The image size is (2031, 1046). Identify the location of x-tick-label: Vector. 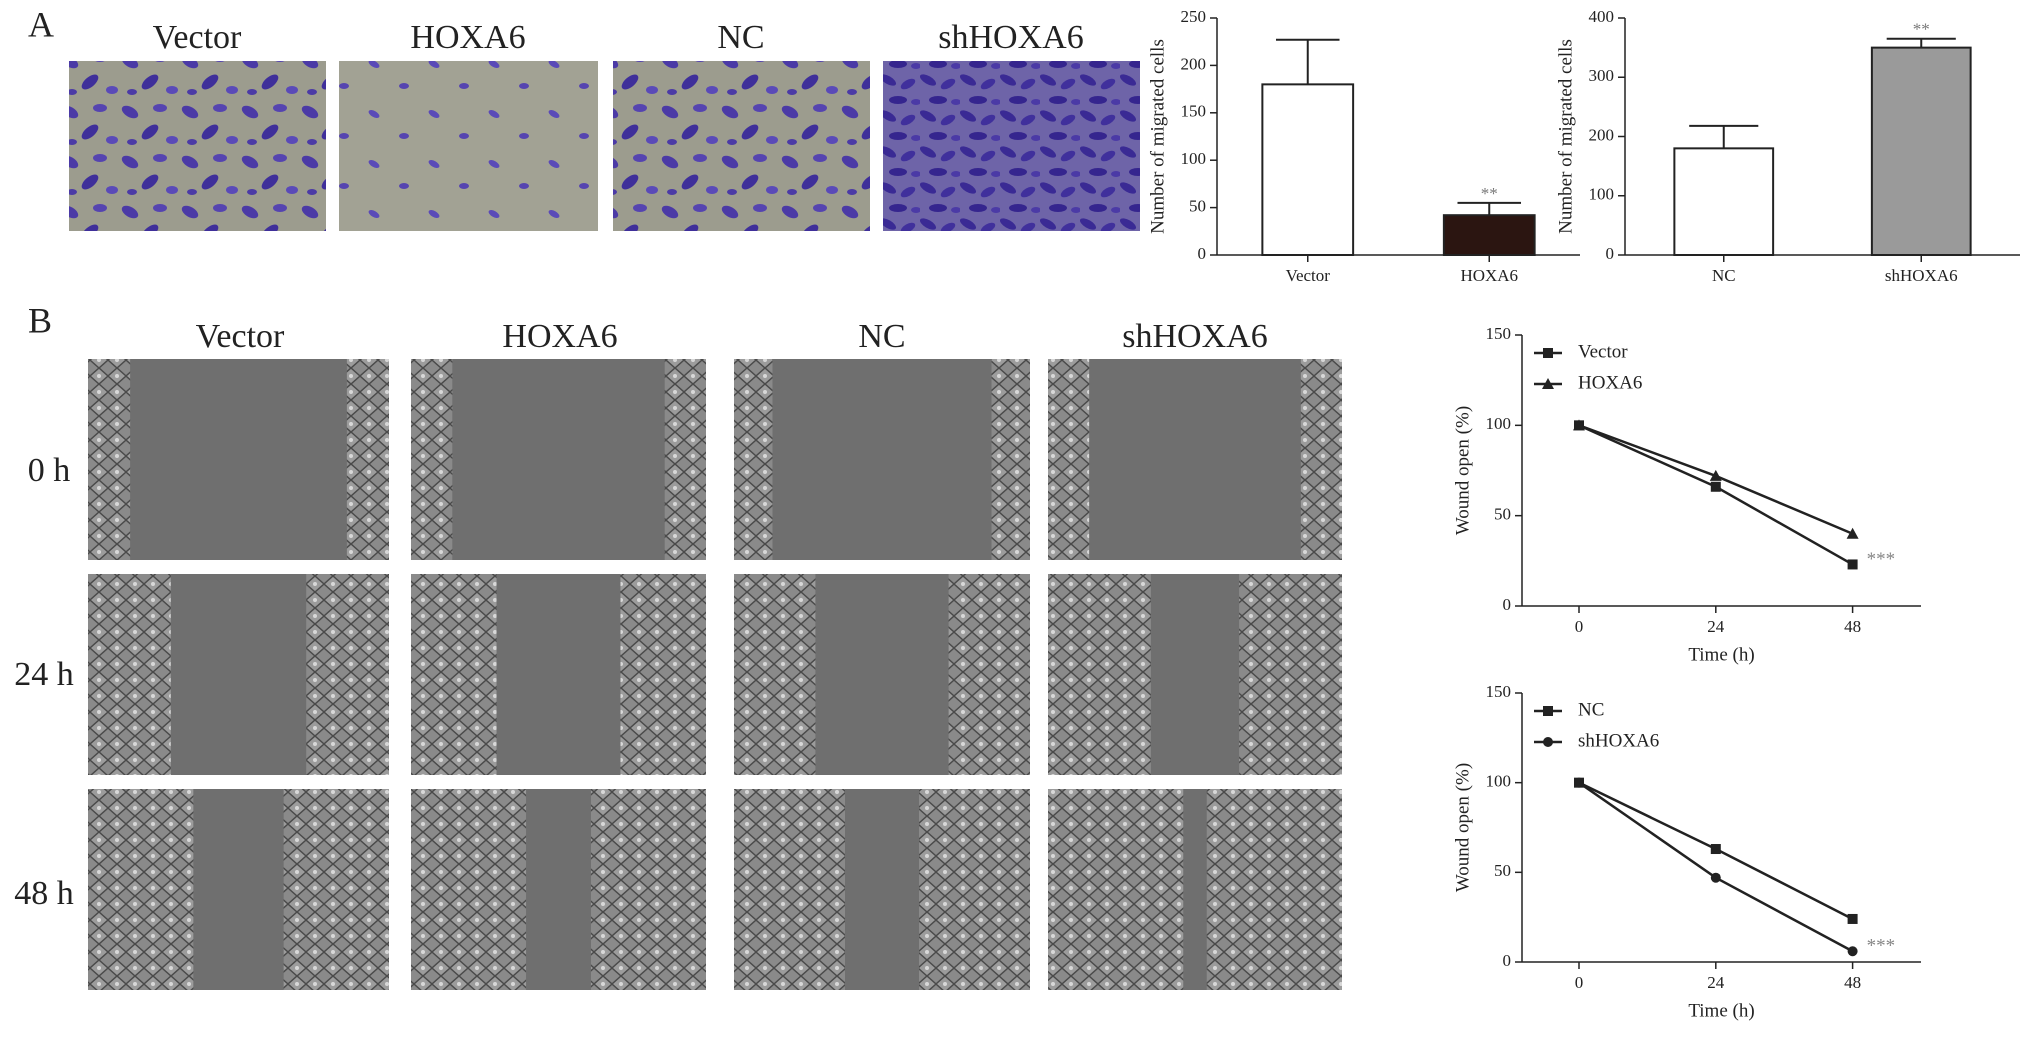
(1308, 275).